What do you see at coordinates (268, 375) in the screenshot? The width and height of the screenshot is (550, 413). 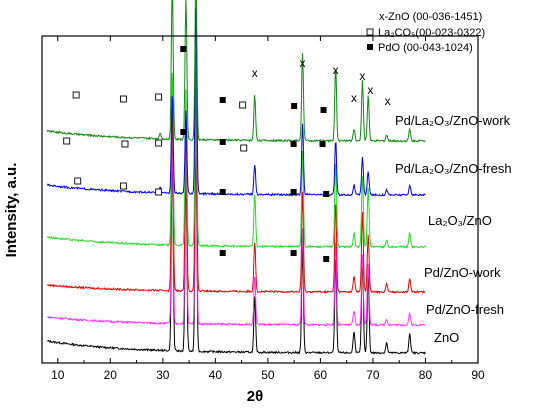 I see `x-tick-label: 50` at bounding box center [268, 375].